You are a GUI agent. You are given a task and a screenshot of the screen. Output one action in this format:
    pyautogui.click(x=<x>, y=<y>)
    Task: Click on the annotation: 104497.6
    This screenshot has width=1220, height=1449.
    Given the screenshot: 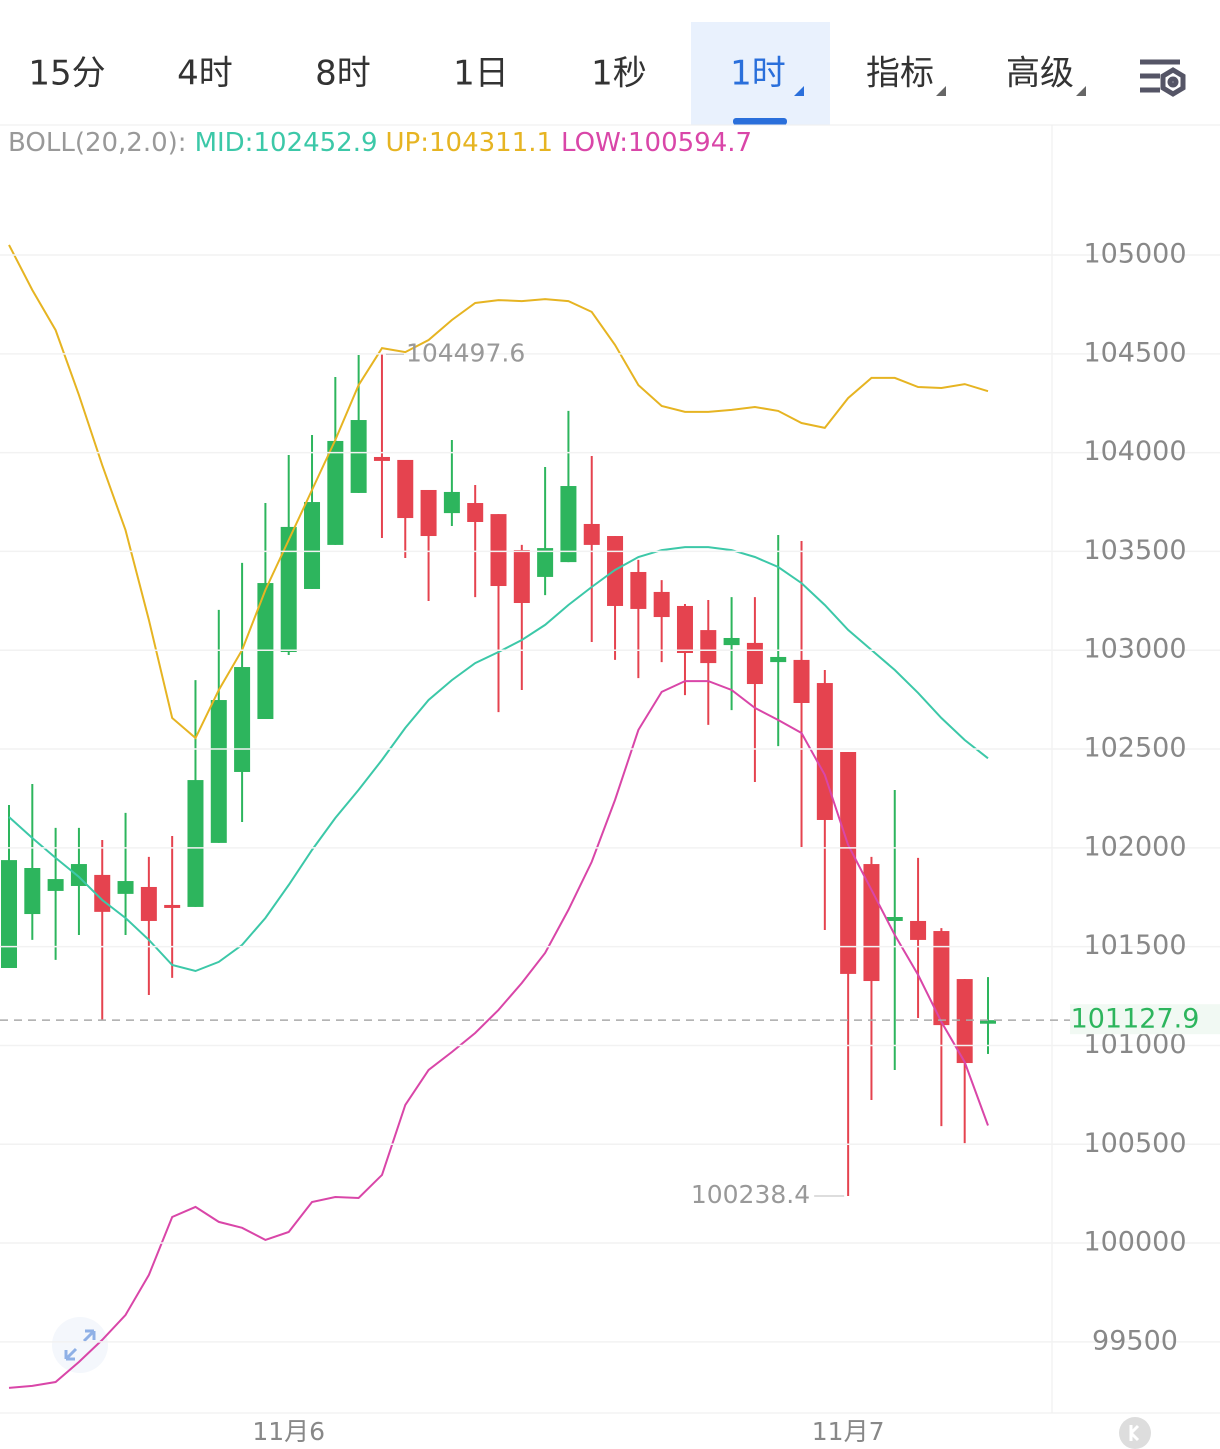 What is the action you would take?
    pyautogui.click(x=465, y=352)
    